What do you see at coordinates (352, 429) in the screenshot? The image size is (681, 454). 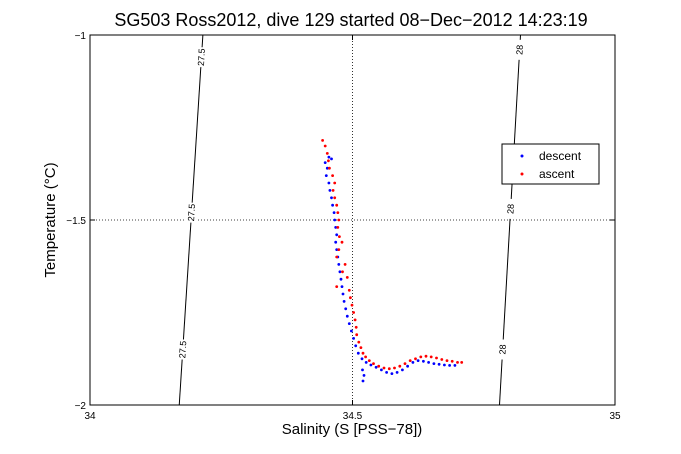 I see `x-axis-label: Salinity (S [PSS−78])` at bounding box center [352, 429].